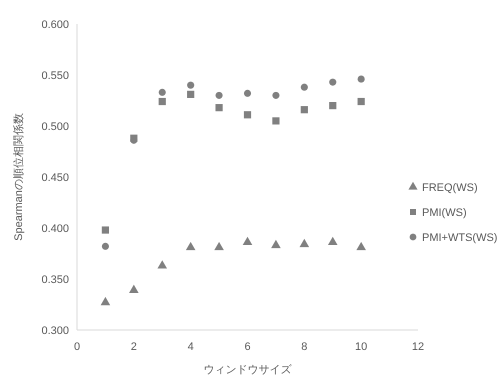 This screenshot has height=385, width=504. I want to click on x-tick-label: 4, so click(191, 347).